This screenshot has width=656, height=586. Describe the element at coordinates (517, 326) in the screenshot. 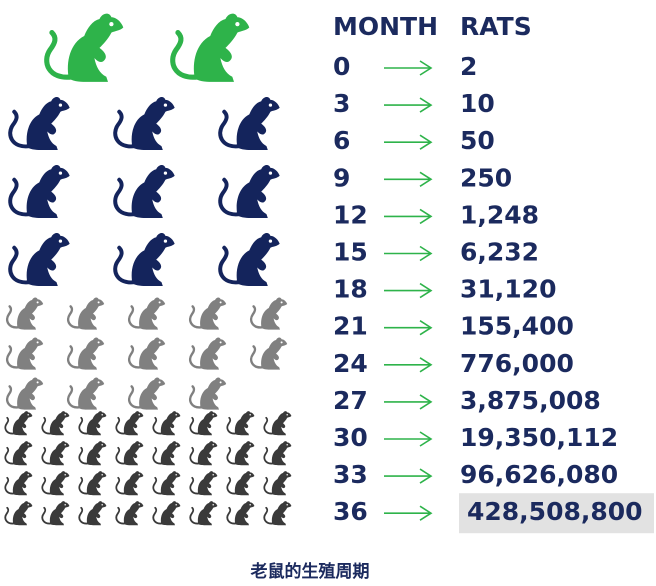

I see `rats-cell: 155,400` at that location.